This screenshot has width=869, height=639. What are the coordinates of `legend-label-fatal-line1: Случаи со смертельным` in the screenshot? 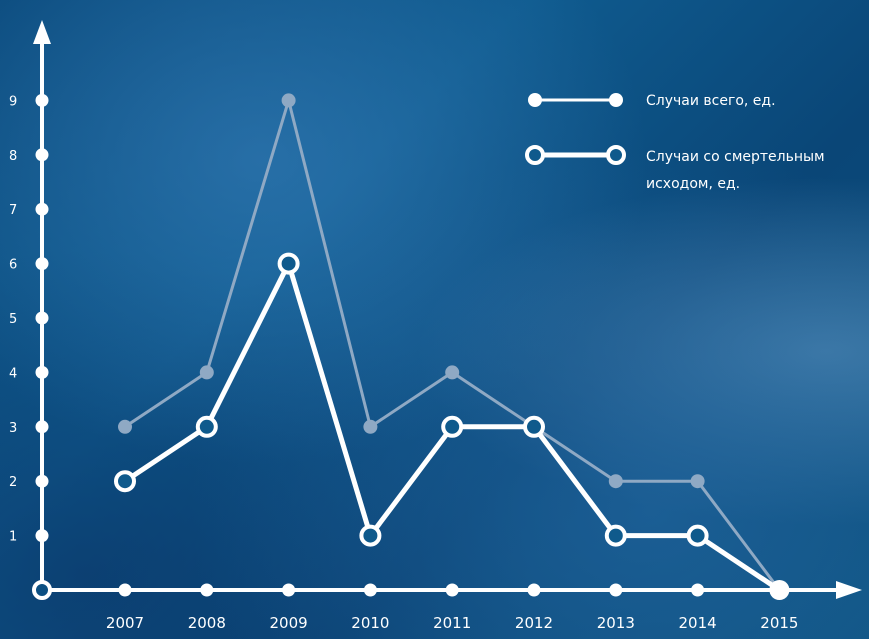 It's located at (735, 157).